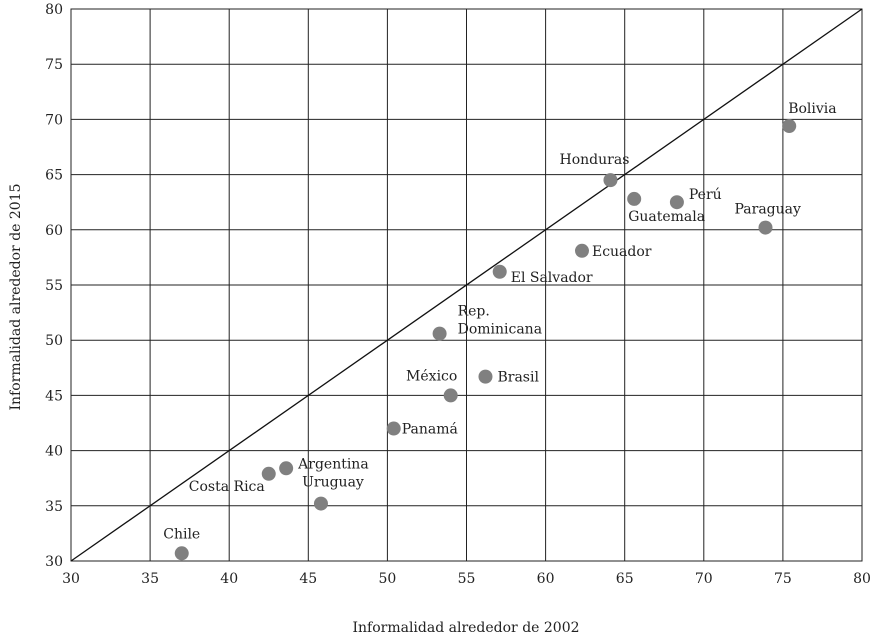 The height and width of the screenshot is (637, 876). Describe the element at coordinates (54, 507) in the screenshot. I see `y-tick-label: 35` at that location.